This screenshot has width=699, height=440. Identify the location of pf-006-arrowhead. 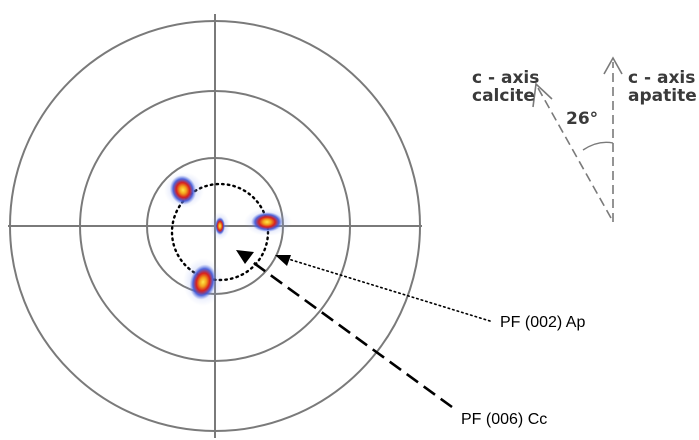
(245, 257).